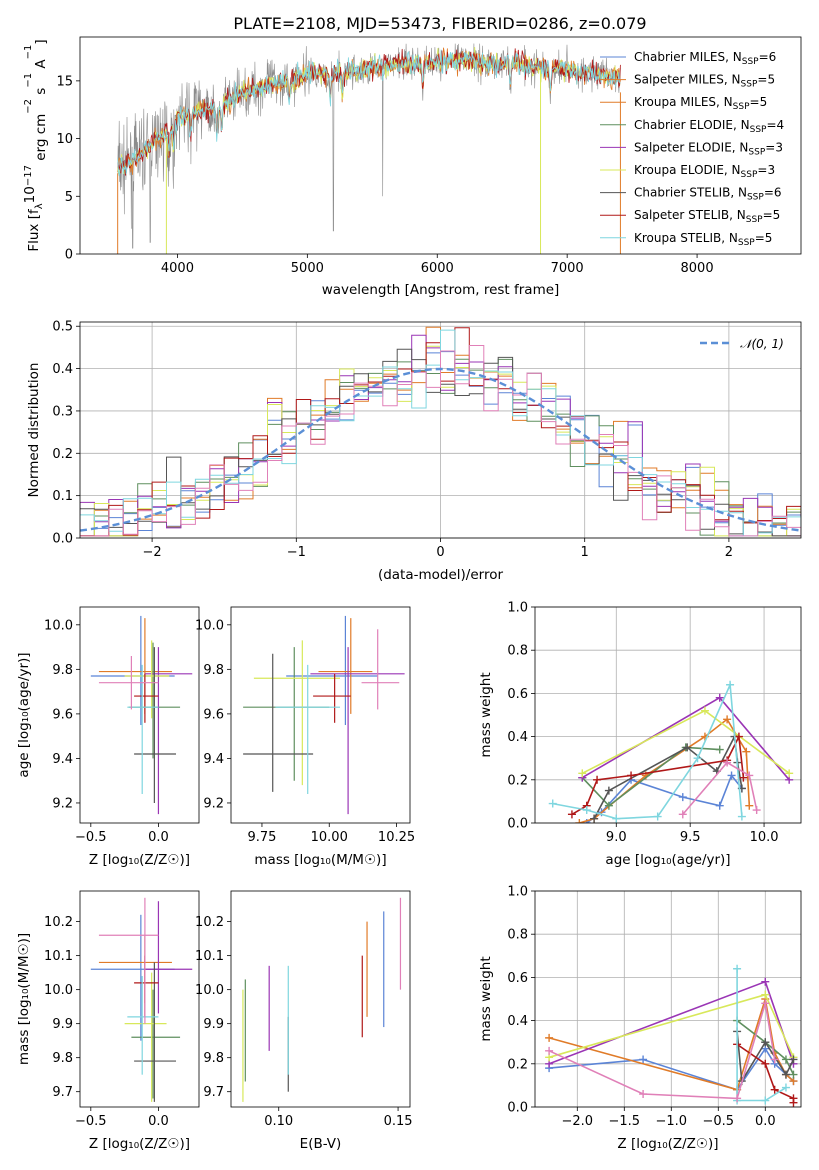 The height and width of the screenshot is (1170, 819). Describe the element at coordinates (683, 102) in the screenshot. I see `legend-name: Kroupa MILES, N` at that location.